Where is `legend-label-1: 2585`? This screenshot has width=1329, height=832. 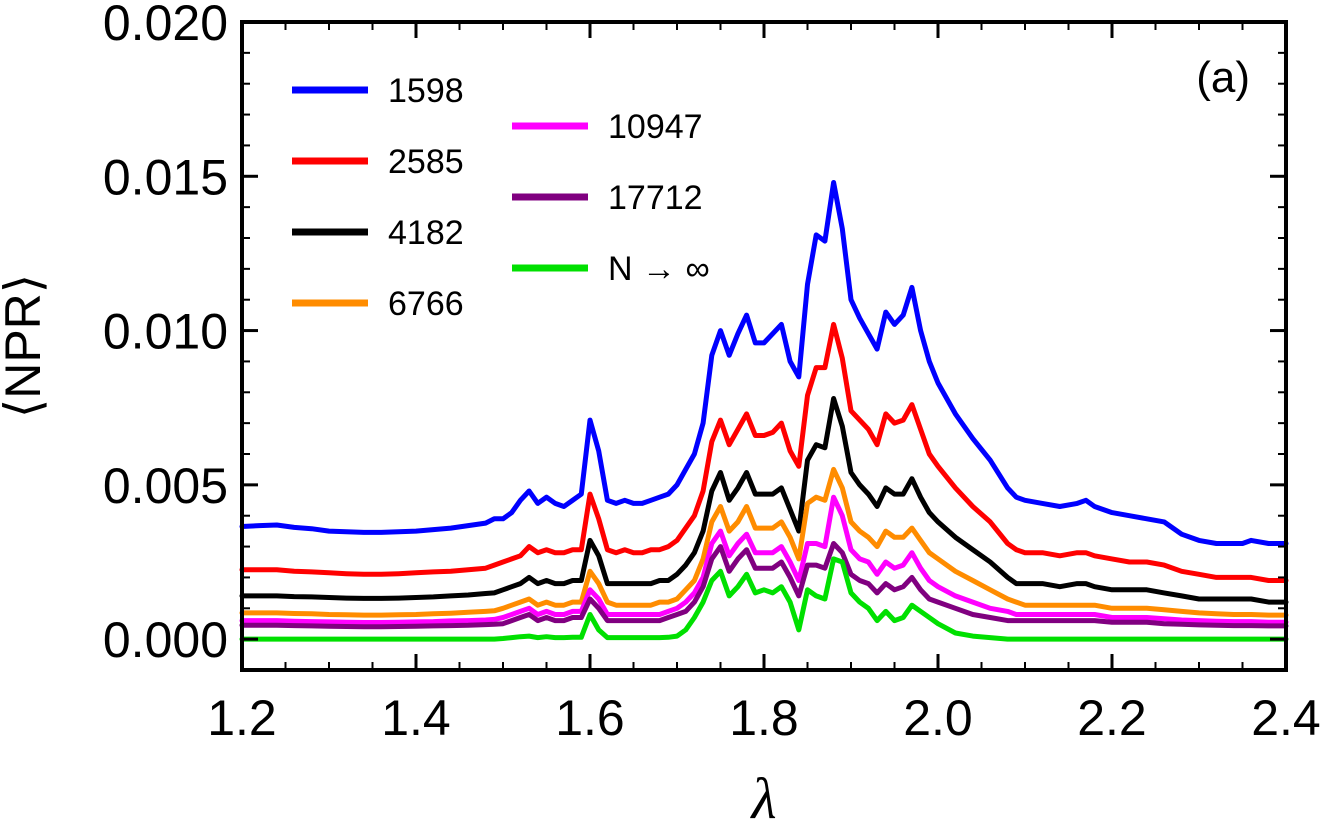 legend-label-1: 2585 is located at coordinates (426, 162).